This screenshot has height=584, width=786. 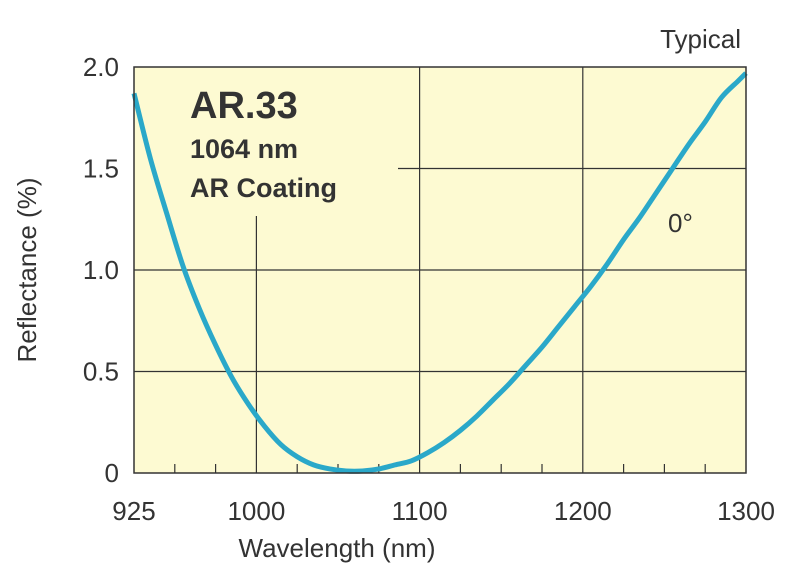 I want to click on y-tick-labels: 0 0.5 1.0 1.5 2.0, so click(x=101, y=270).